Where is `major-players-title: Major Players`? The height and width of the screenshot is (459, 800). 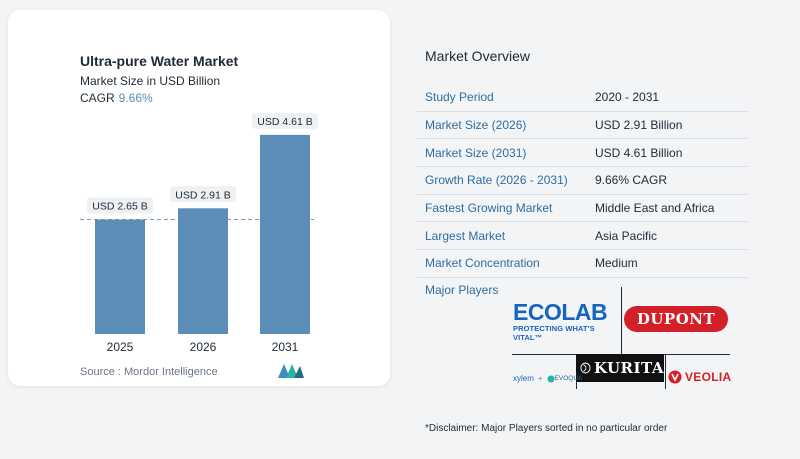
major-players-title: Major Players is located at coordinates (462, 290).